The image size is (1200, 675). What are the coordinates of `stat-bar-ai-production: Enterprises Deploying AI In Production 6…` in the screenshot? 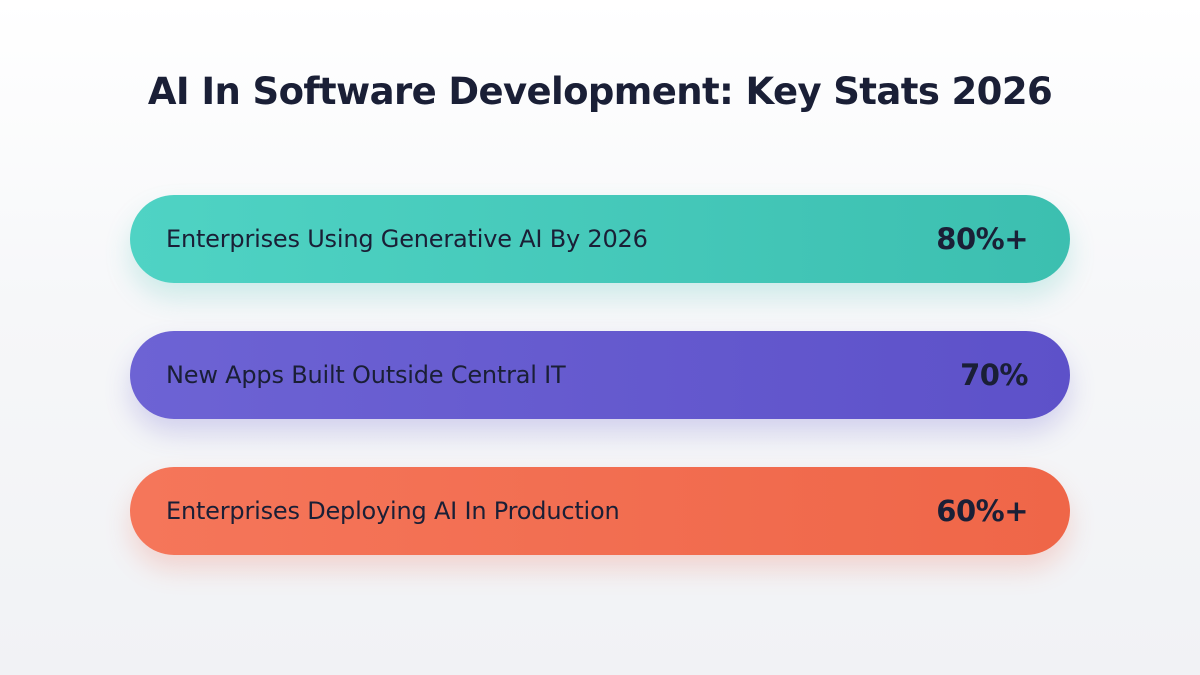 It's located at (600, 511).